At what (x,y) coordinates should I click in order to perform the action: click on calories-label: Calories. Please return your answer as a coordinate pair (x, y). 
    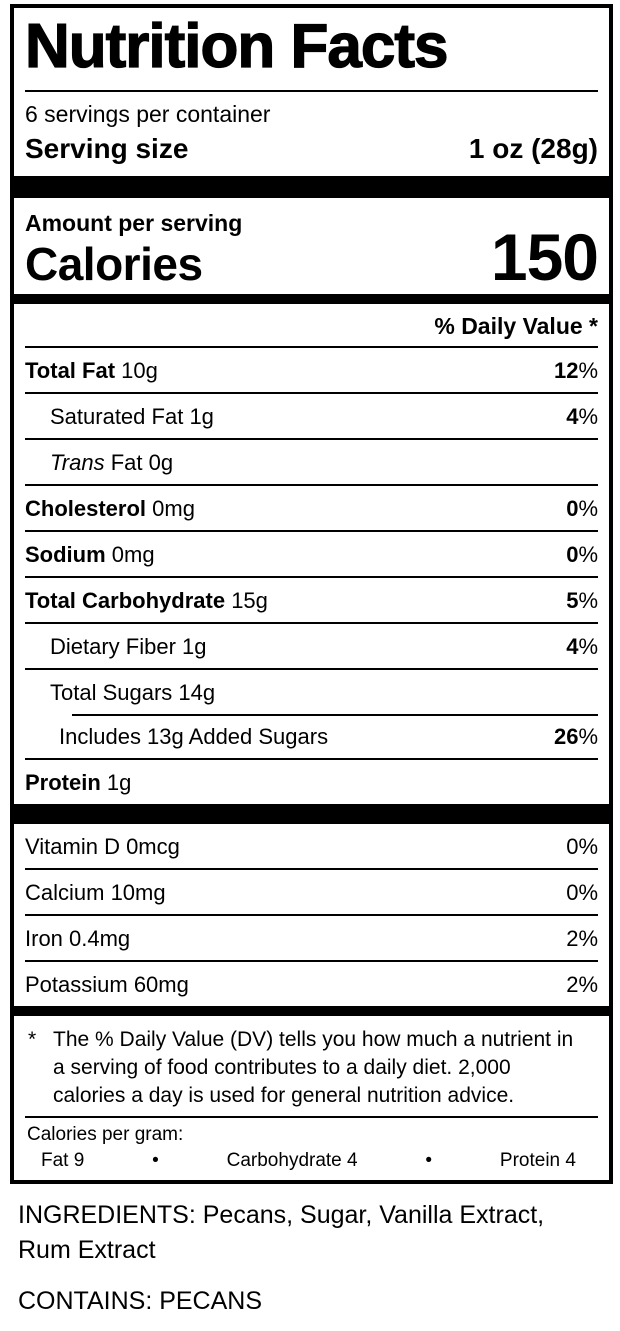
    Looking at the image, I should click on (114, 264).